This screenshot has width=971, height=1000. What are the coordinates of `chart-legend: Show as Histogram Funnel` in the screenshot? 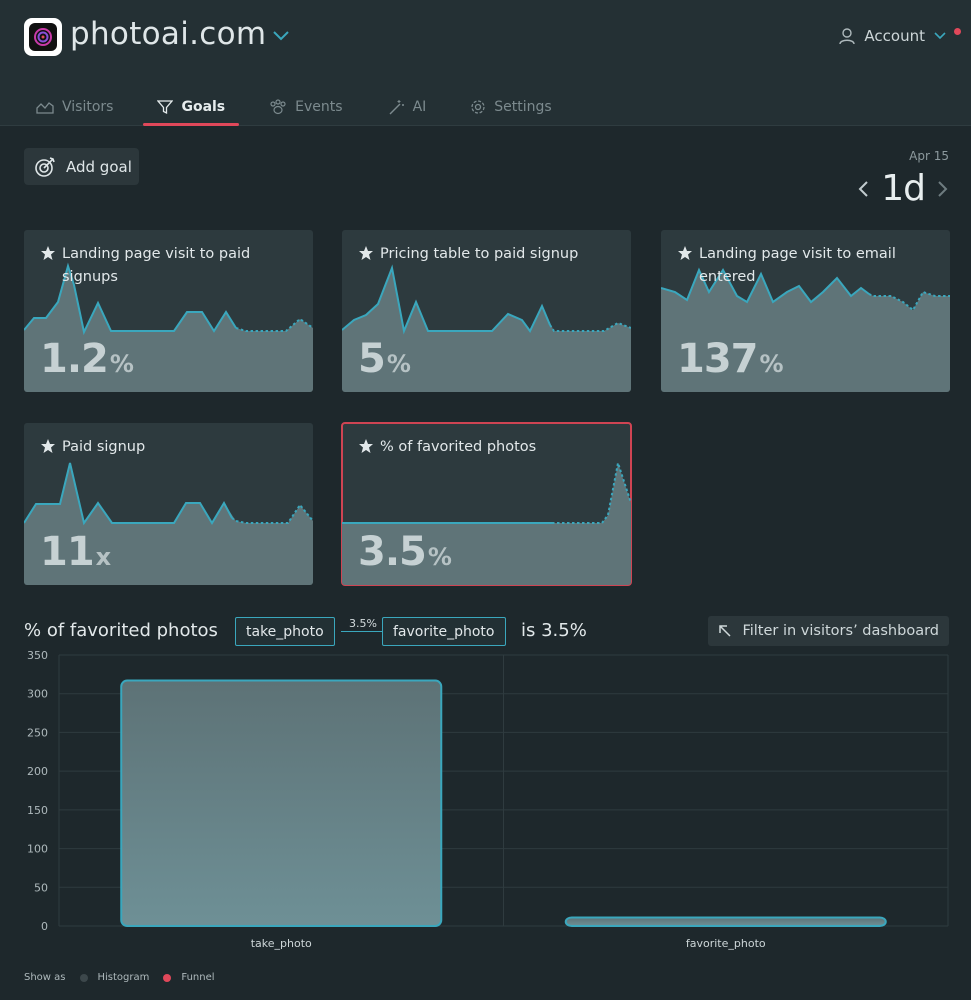 It's located at (119, 977).